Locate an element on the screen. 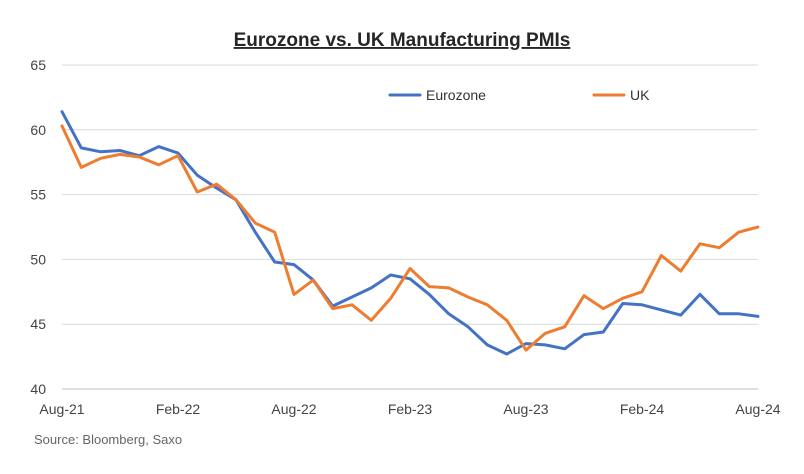  legend-label-uk: UK is located at coordinates (640, 95).